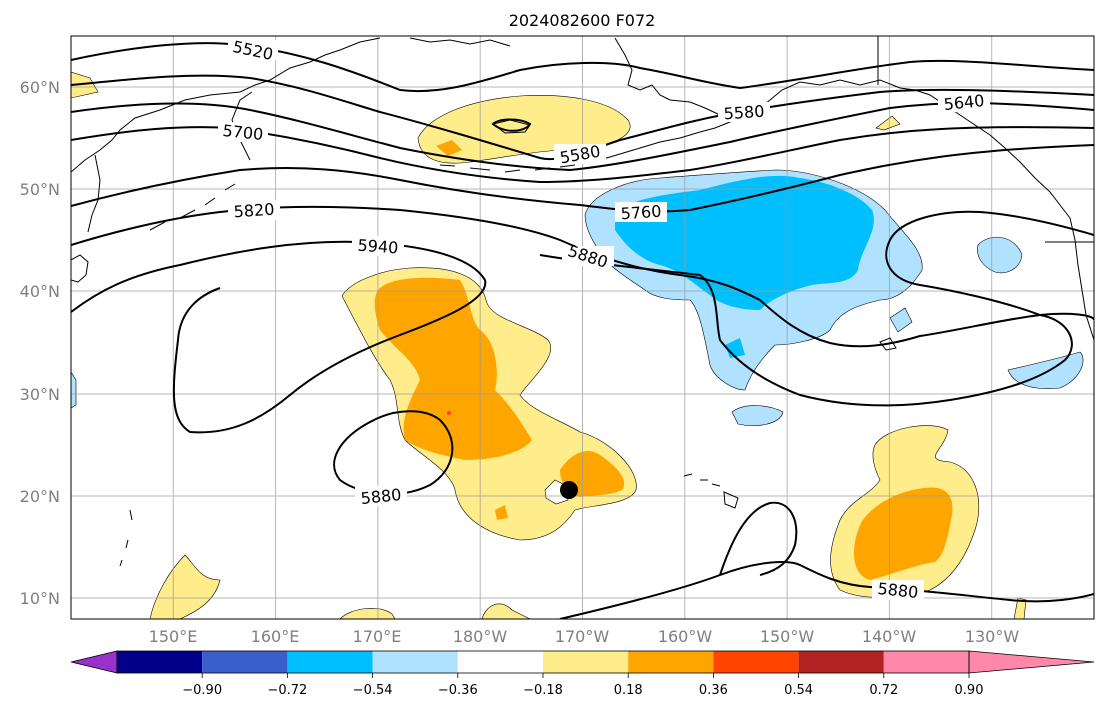 This screenshot has width=1105, height=712. Describe the element at coordinates (883, 690) in the screenshot. I see `colorbar-tick-label: 0.72` at that location.